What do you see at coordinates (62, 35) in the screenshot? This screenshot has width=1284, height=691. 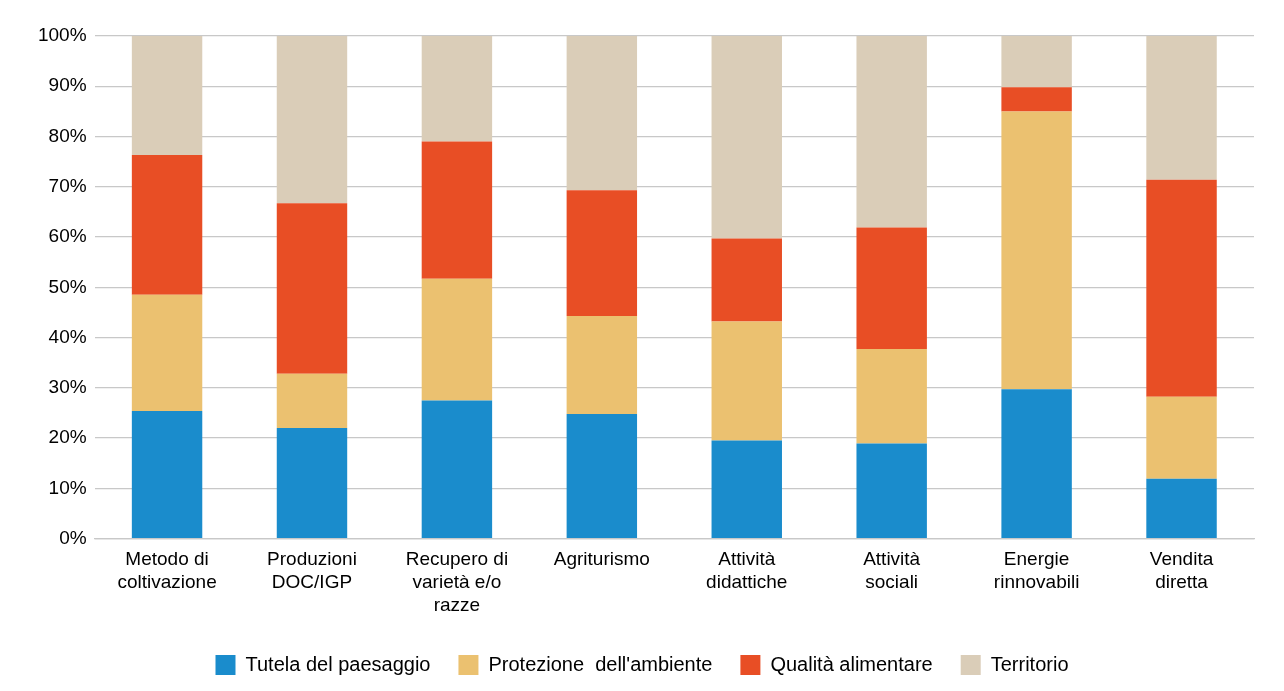 I see `y-tick-label: 100%` at bounding box center [62, 35].